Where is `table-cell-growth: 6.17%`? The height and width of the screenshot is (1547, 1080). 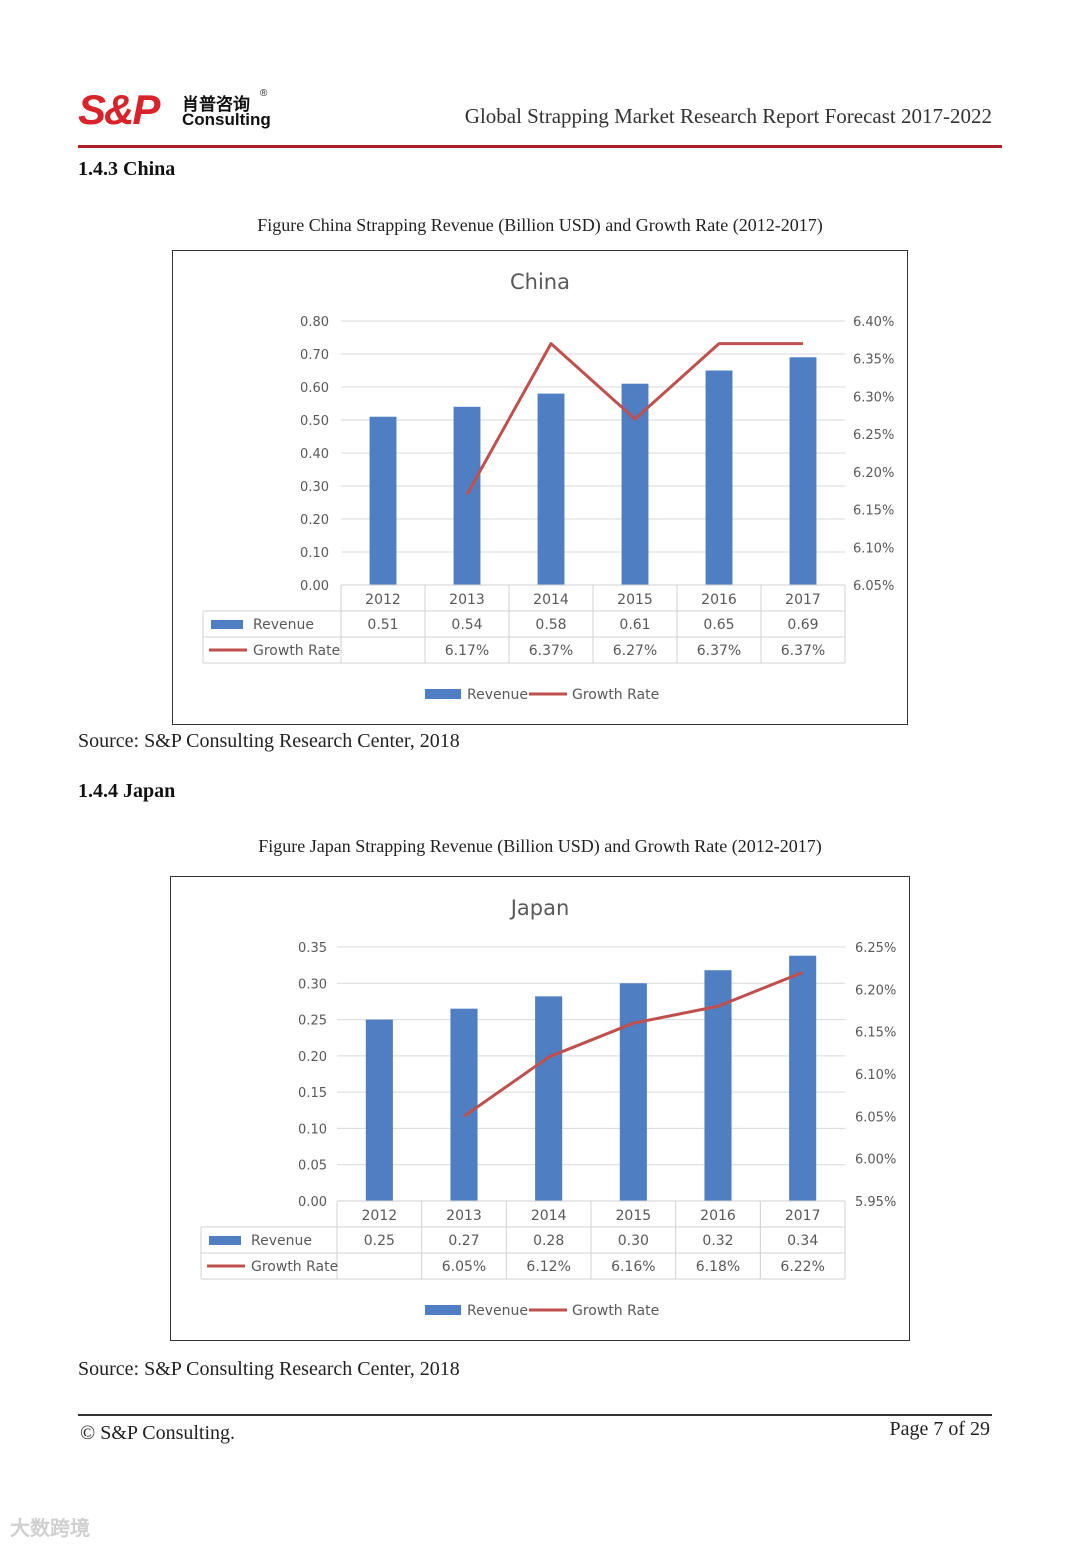
table-cell-growth: 6.17% is located at coordinates (467, 651).